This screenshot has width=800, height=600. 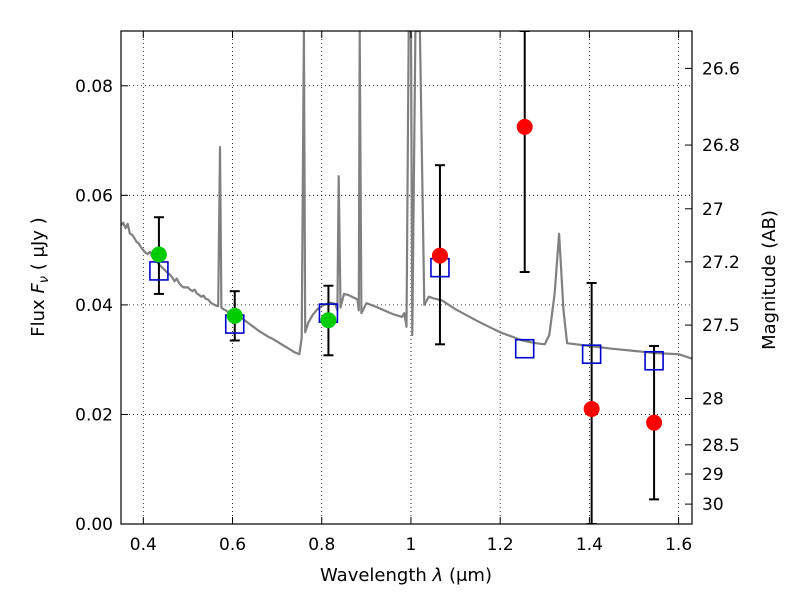 I want to click on y2-tick-label: 29, so click(x=713, y=475).